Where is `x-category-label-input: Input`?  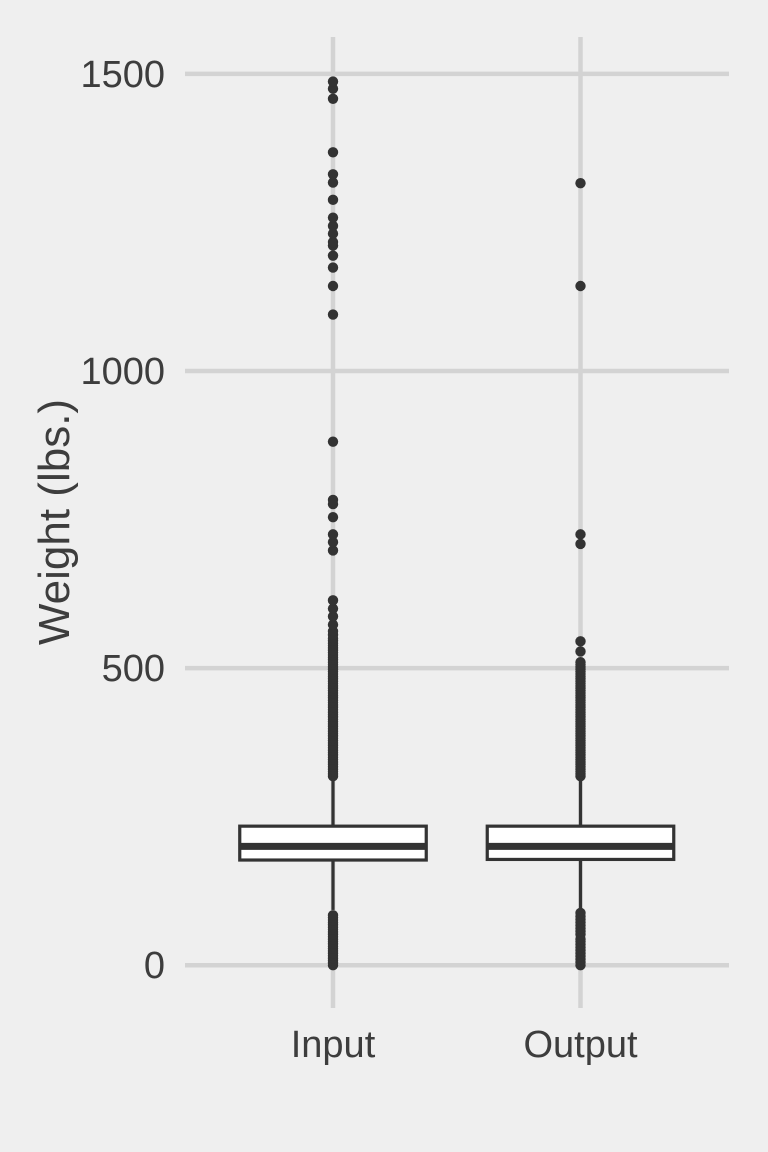
x-category-label-input: Input is located at coordinates (333, 1045).